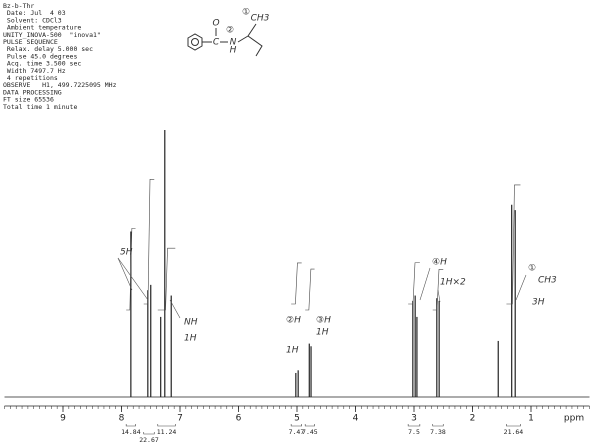 The image size is (600, 445). I want to click on x-tick-label: 1, so click(531, 419).